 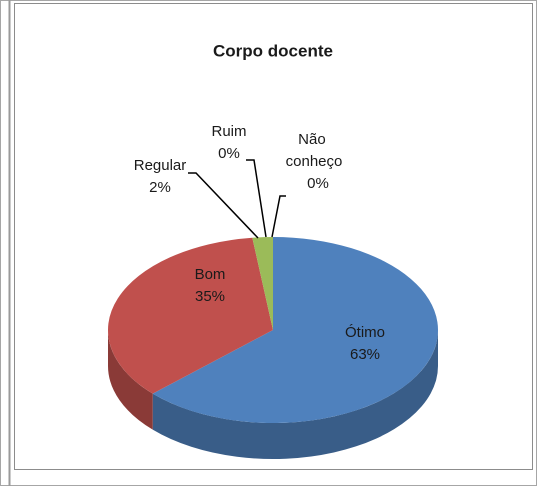 What do you see at coordinates (160, 187) in the screenshot?
I see `value-label: 2%` at bounding box center [160, 187].